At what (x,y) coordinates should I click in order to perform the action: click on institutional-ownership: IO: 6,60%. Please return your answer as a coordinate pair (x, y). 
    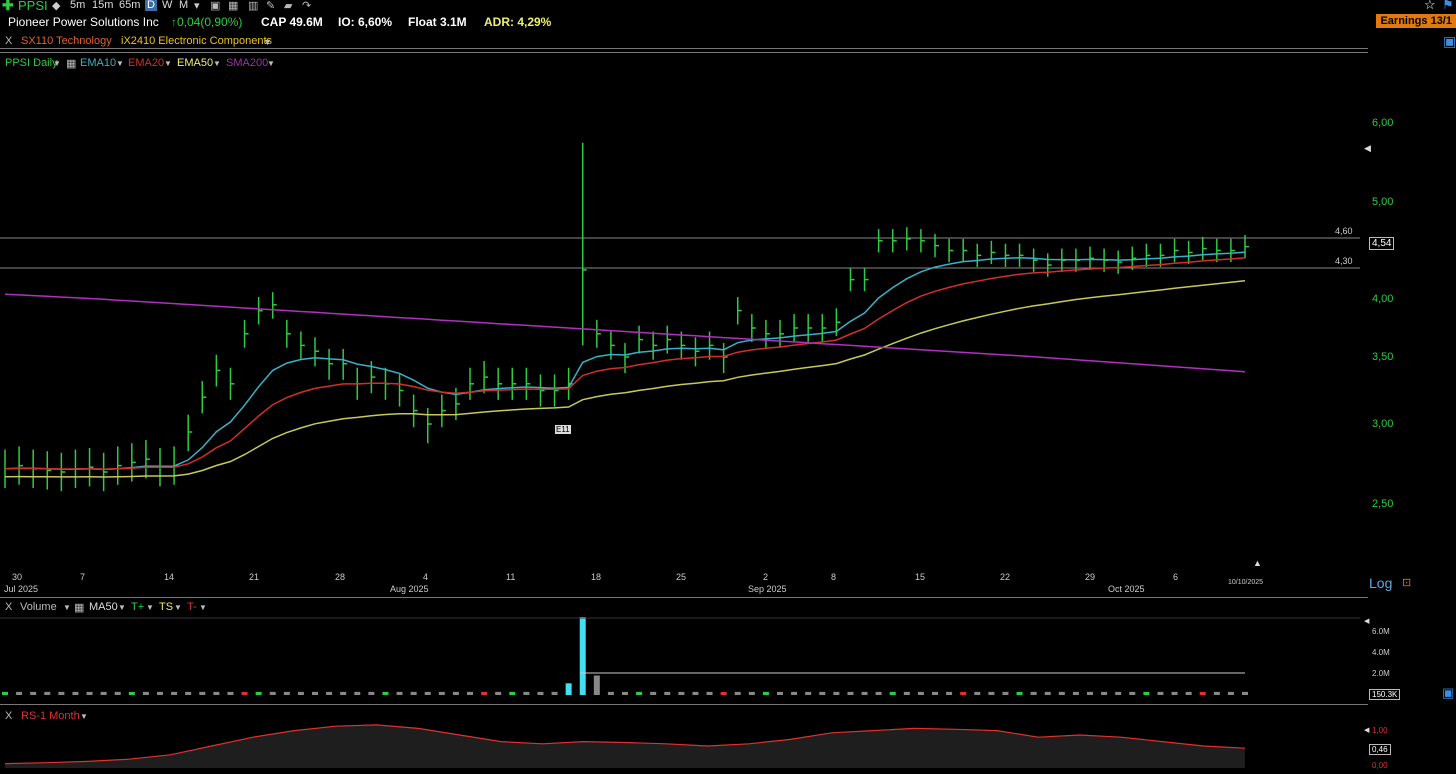
    Looking at the image, I should click on (365, 22).